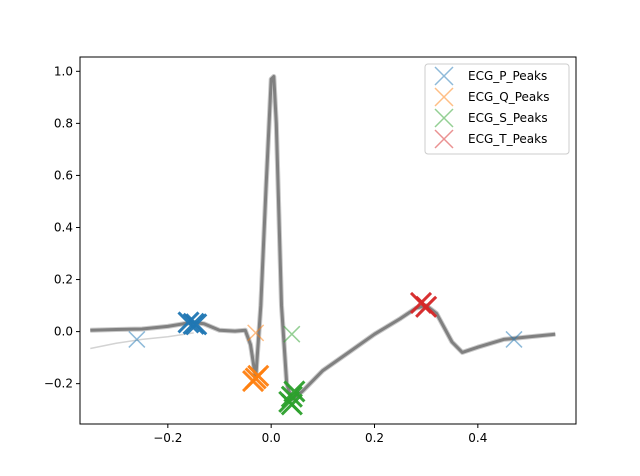  I want to click on peak-marker-0-3-stroke-b, so click(196, 324).